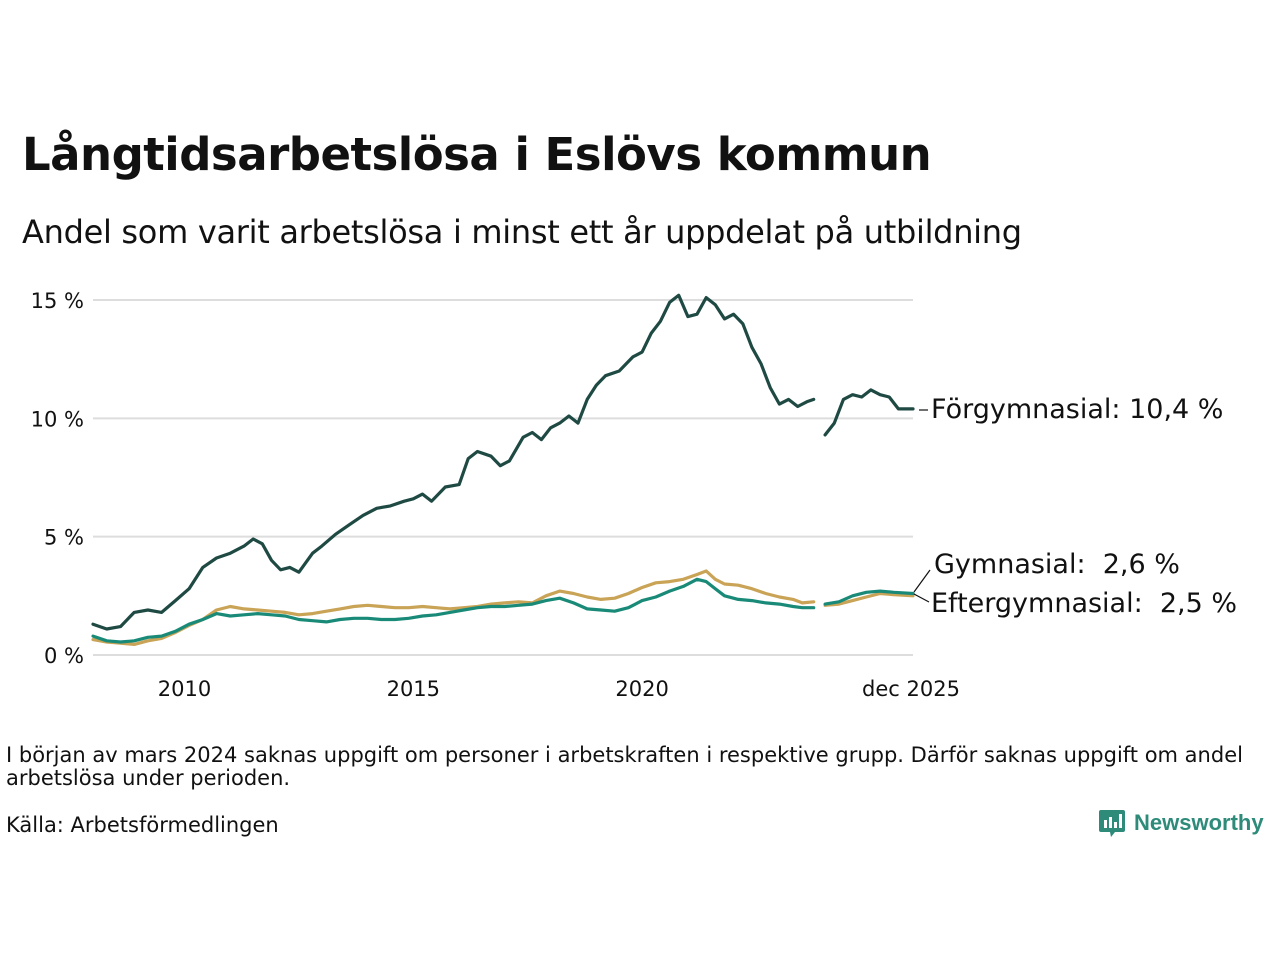 This screenshot has height=960, width=1280. I want to click on series-label-förgymnasial: Förgymnasial: 10,4 %, so click(1077, 409).